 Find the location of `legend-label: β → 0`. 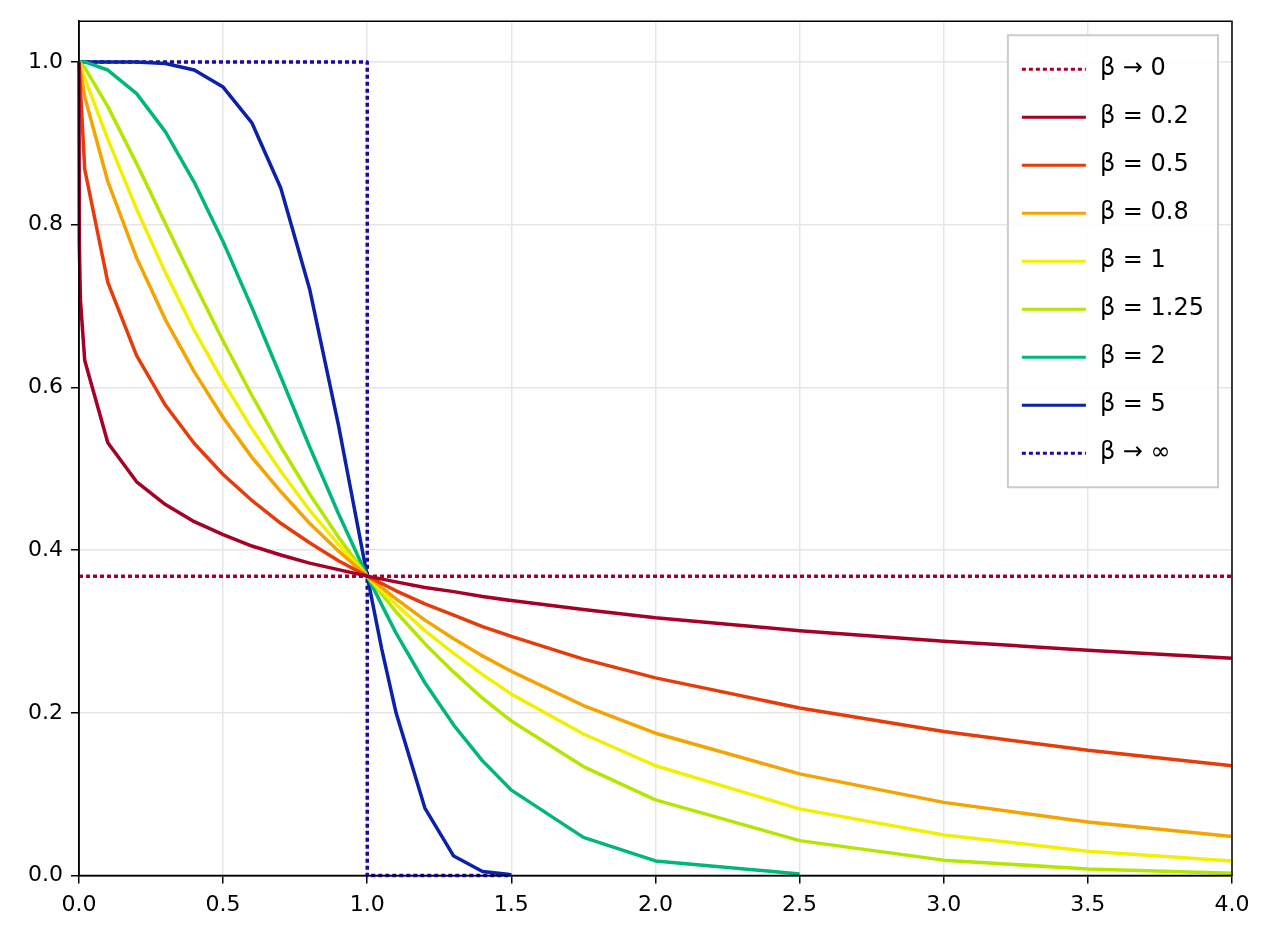

legend-label: β → 0 is located at coordinates (1132, 67).